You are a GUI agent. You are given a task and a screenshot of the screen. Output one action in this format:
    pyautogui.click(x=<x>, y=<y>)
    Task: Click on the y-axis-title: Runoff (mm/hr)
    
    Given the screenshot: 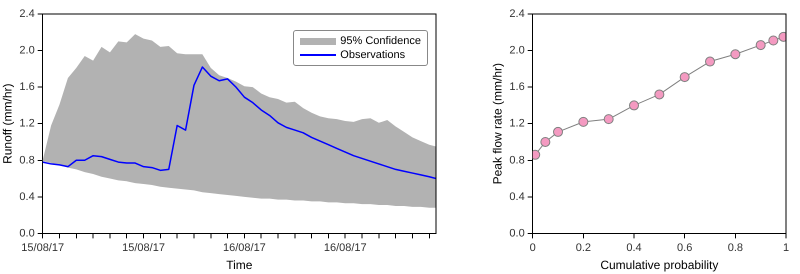 What is the action you would take?
    pyautogui.click(x=7, y=123)
    